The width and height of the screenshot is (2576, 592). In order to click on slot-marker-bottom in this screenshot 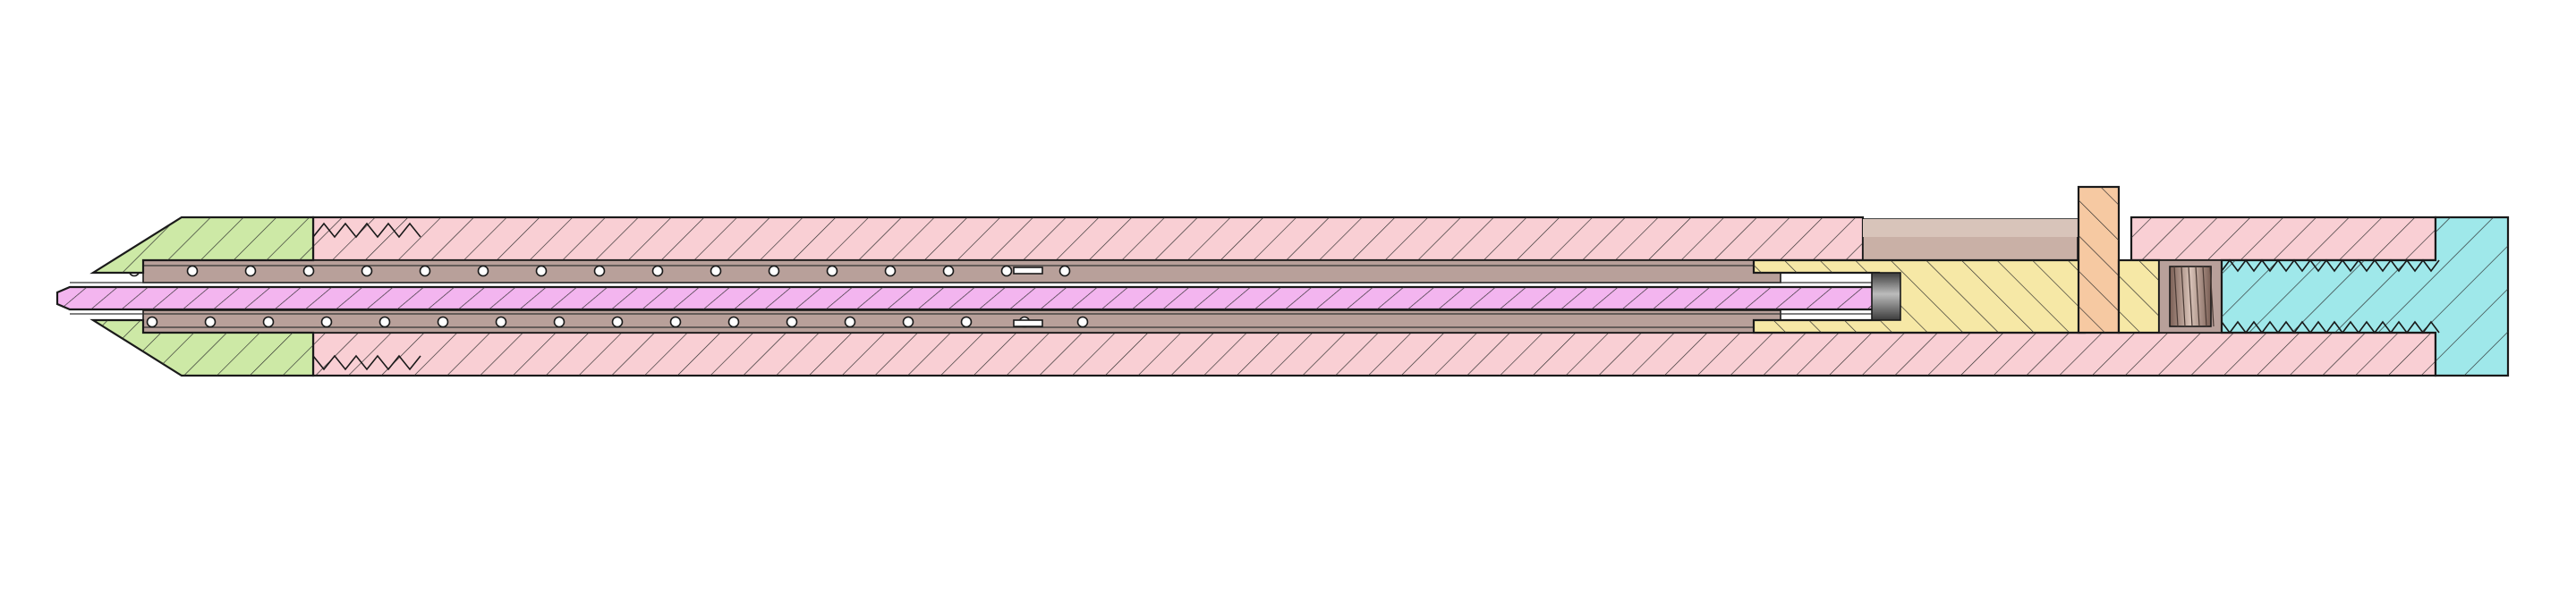, I will do `click(1028, 323)`.